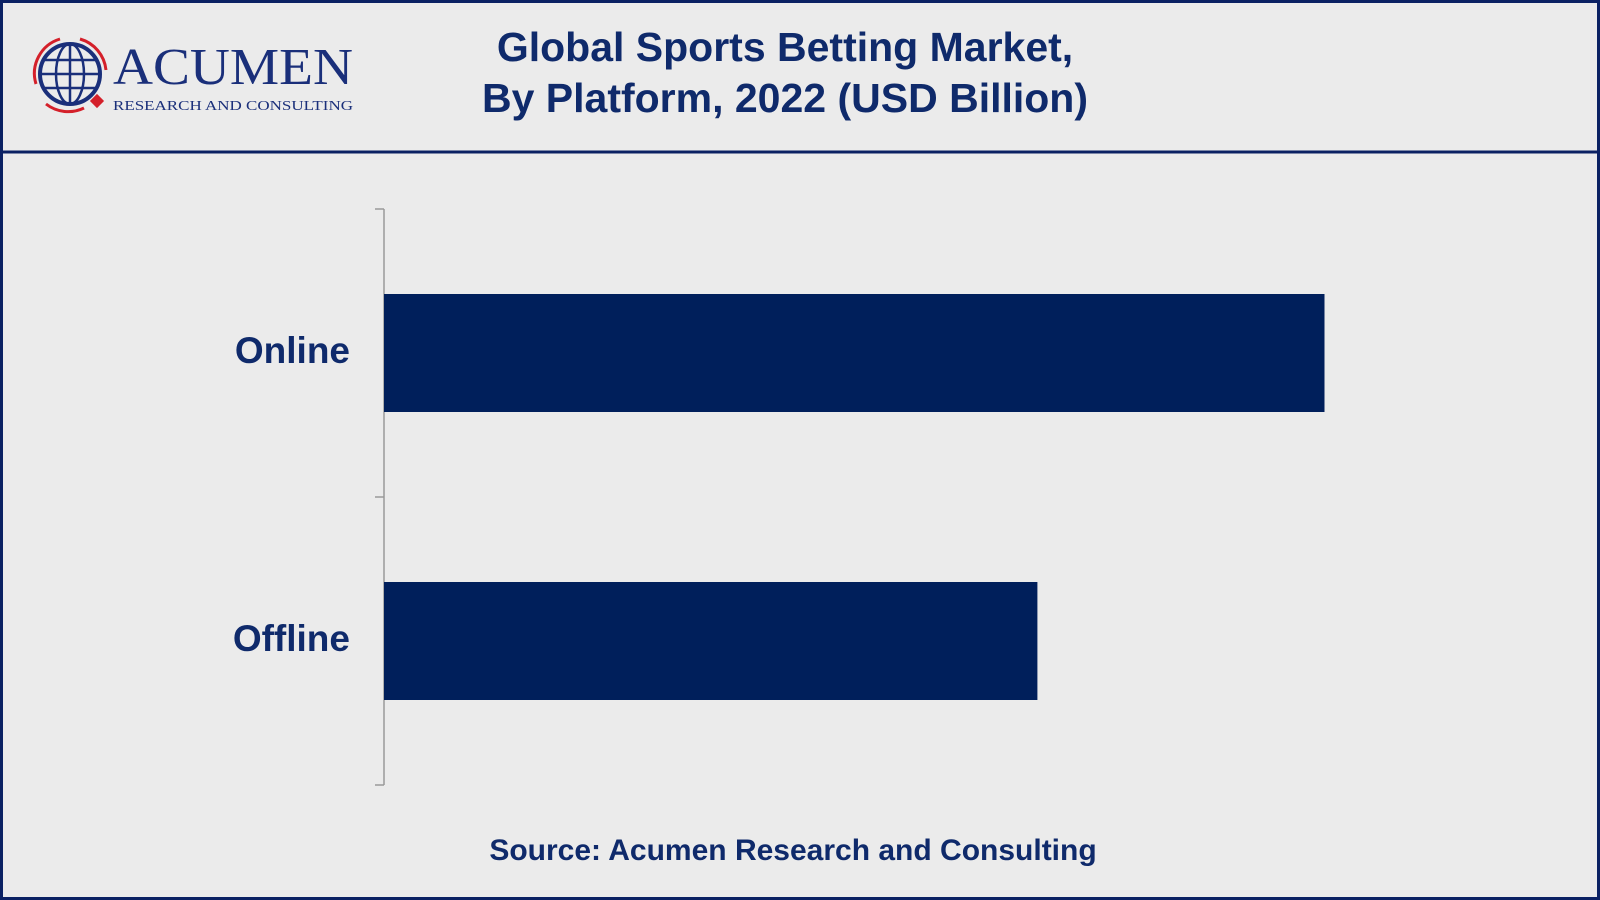 This screenshot has width=1600, height=900. Describe the element at coordinates (291, 638) in the screenshot. I see `y-tick-label: Offline` at that location.